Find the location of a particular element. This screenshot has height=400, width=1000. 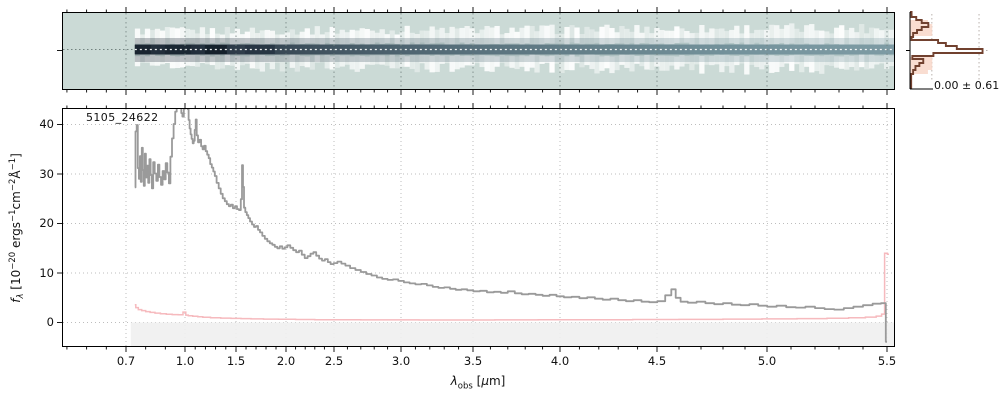

x-tick-label: 2.0 is located at coordinates (286, 361).